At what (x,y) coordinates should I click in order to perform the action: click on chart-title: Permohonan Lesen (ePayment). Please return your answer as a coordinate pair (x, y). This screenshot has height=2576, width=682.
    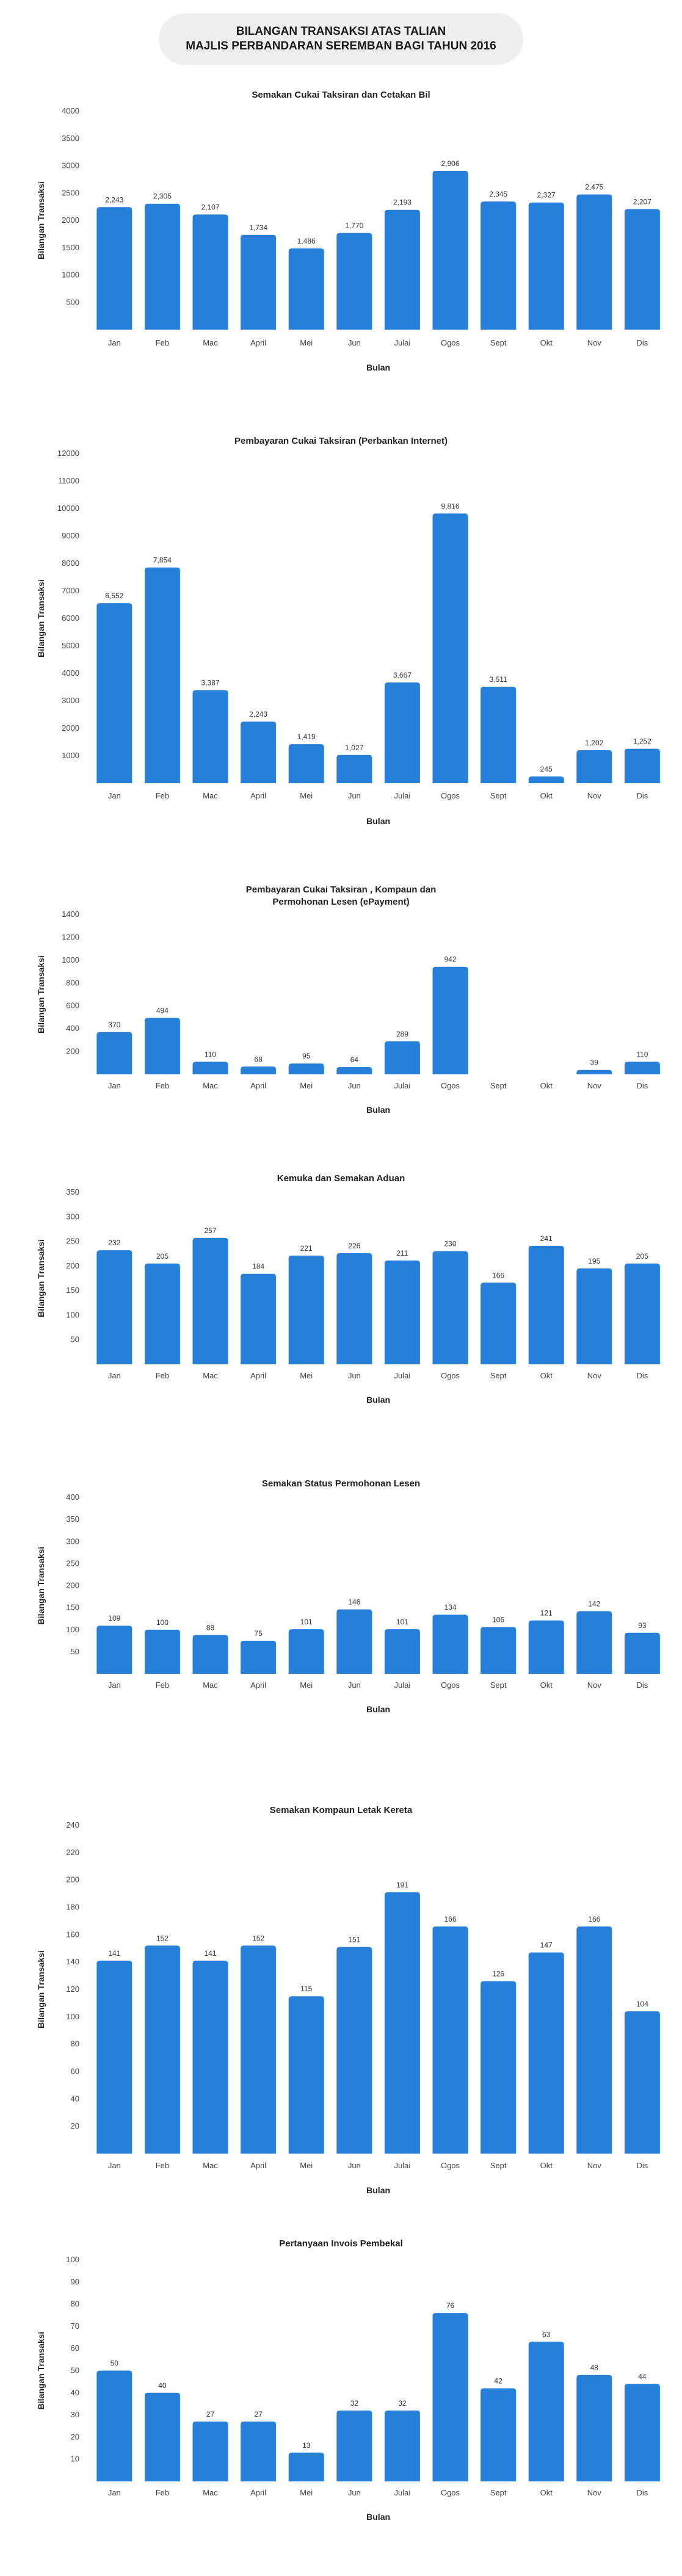
    Looking at the image, I should click on (341, 902).